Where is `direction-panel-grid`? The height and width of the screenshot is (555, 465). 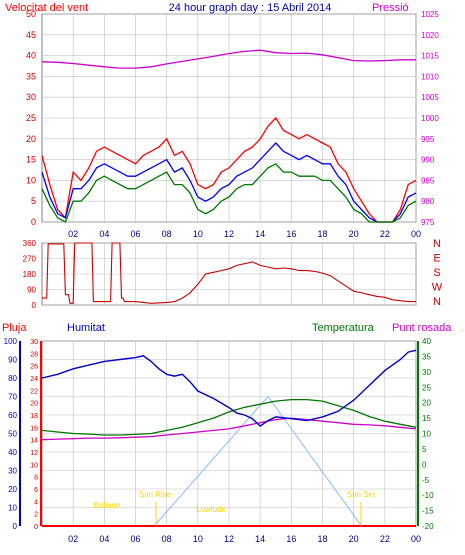 direction-panel-grid is located at coordinates (229, 274).